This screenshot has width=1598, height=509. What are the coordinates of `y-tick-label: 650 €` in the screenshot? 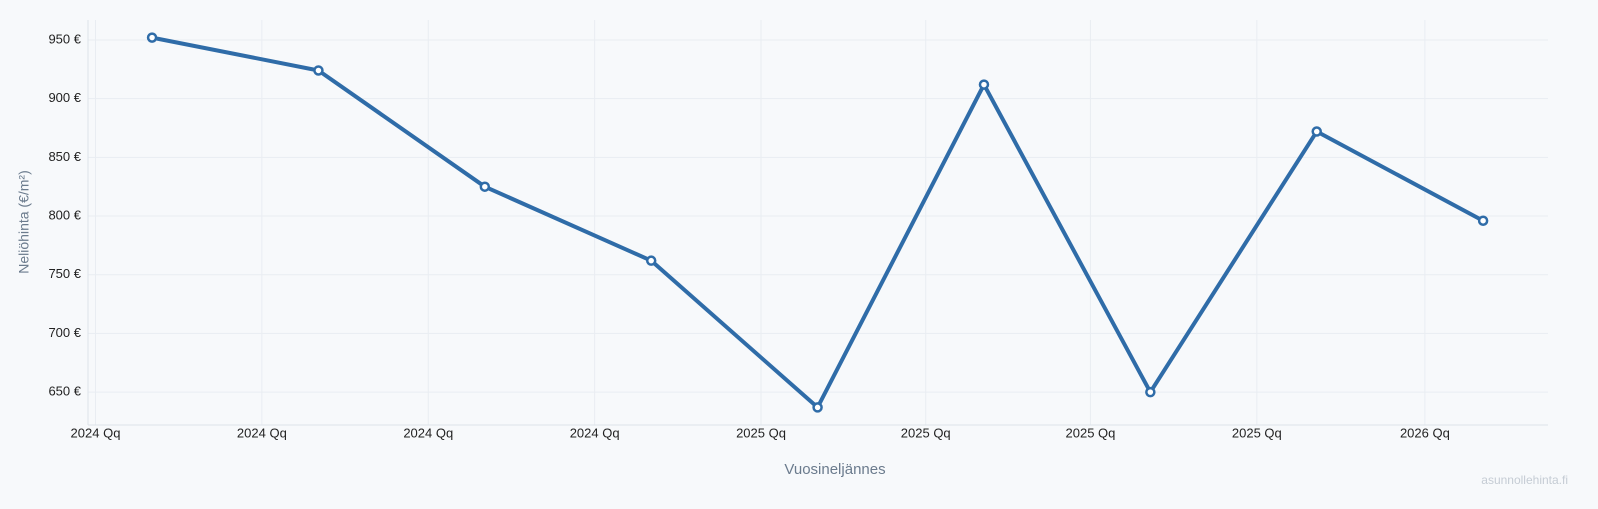 It's located at (64, 391).